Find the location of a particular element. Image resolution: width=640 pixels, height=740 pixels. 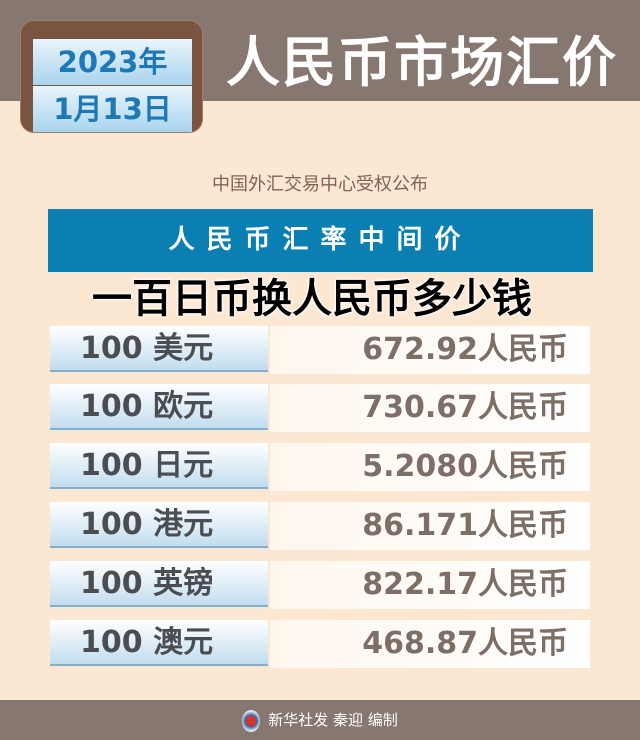

currency-label: 100 英镑 is located at coordinates (159, 584).